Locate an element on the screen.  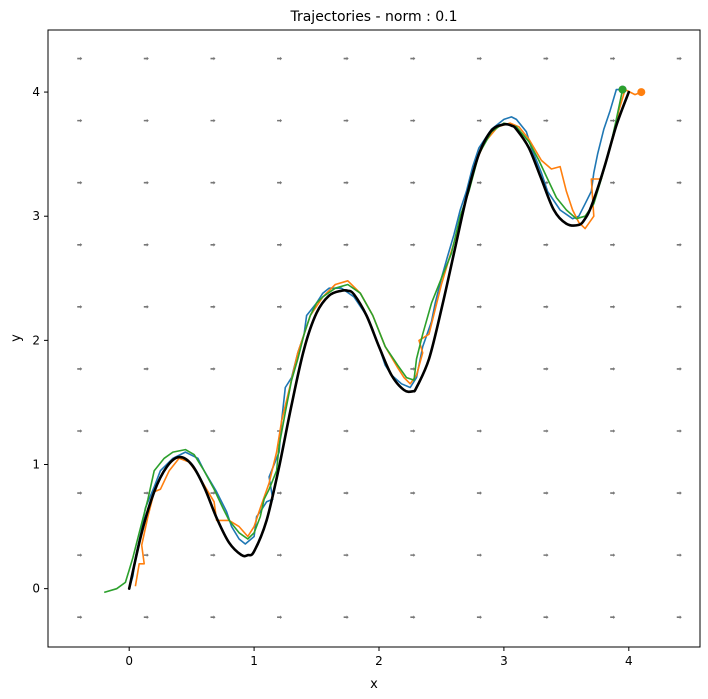
x-axis-label: x is located at coordinates (374, 684).